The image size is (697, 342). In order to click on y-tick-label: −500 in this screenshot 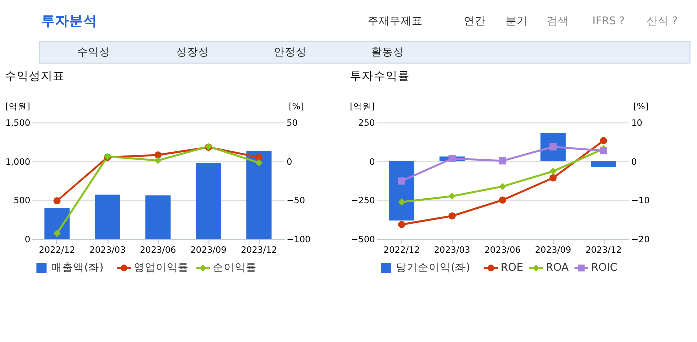, I will do `click(363, 241)`.